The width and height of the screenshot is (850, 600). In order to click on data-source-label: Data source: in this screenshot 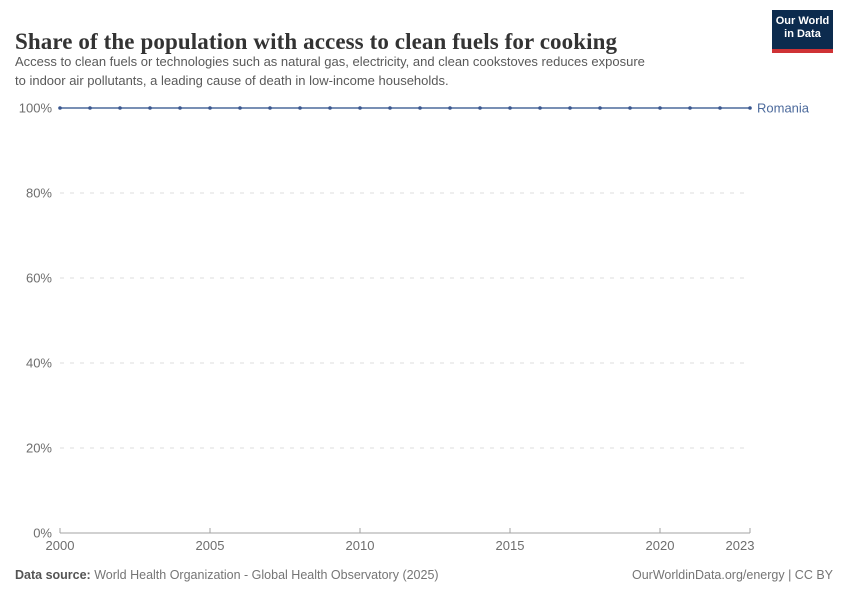, I will do `click(53, 575)`.